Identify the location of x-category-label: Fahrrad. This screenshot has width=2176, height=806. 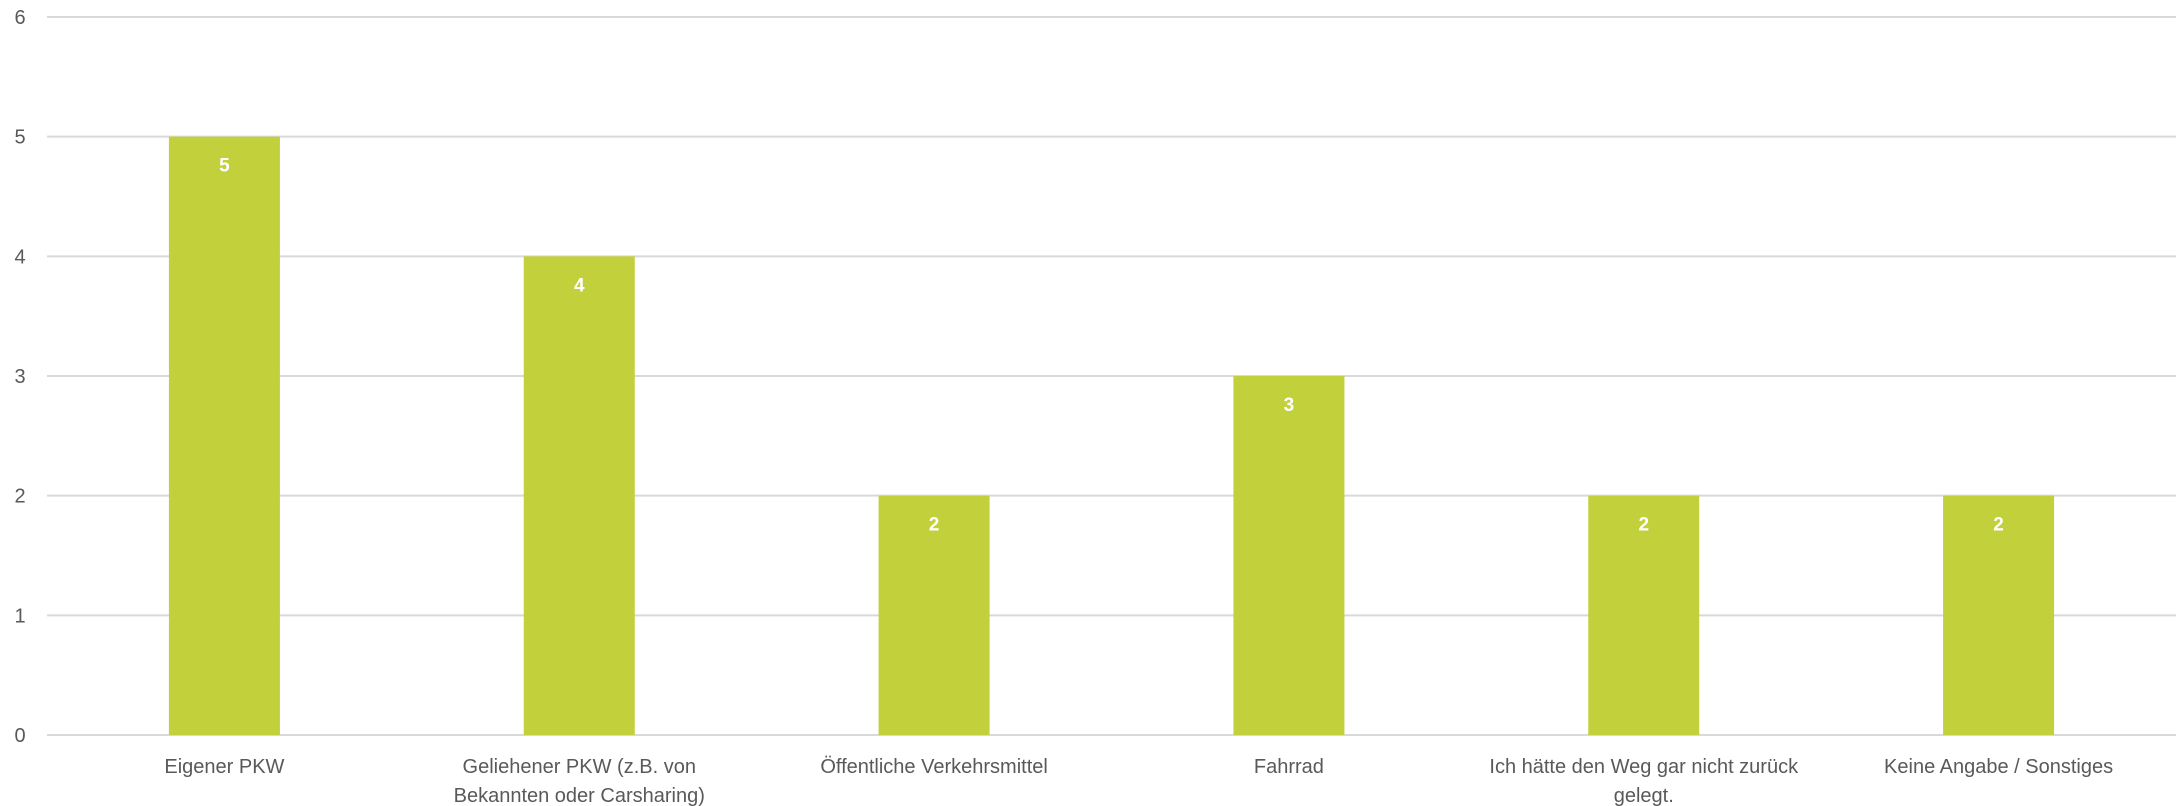
(1289, 767).